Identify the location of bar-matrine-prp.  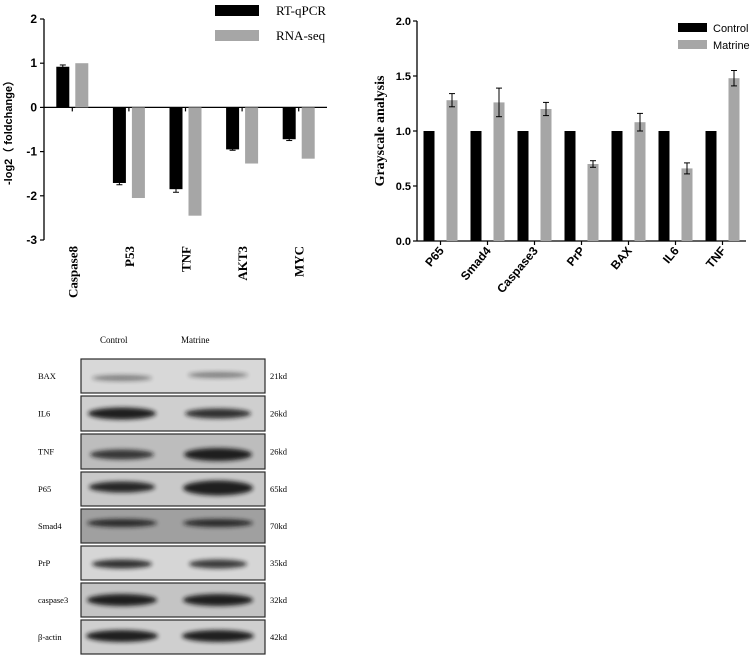
(593, 202).